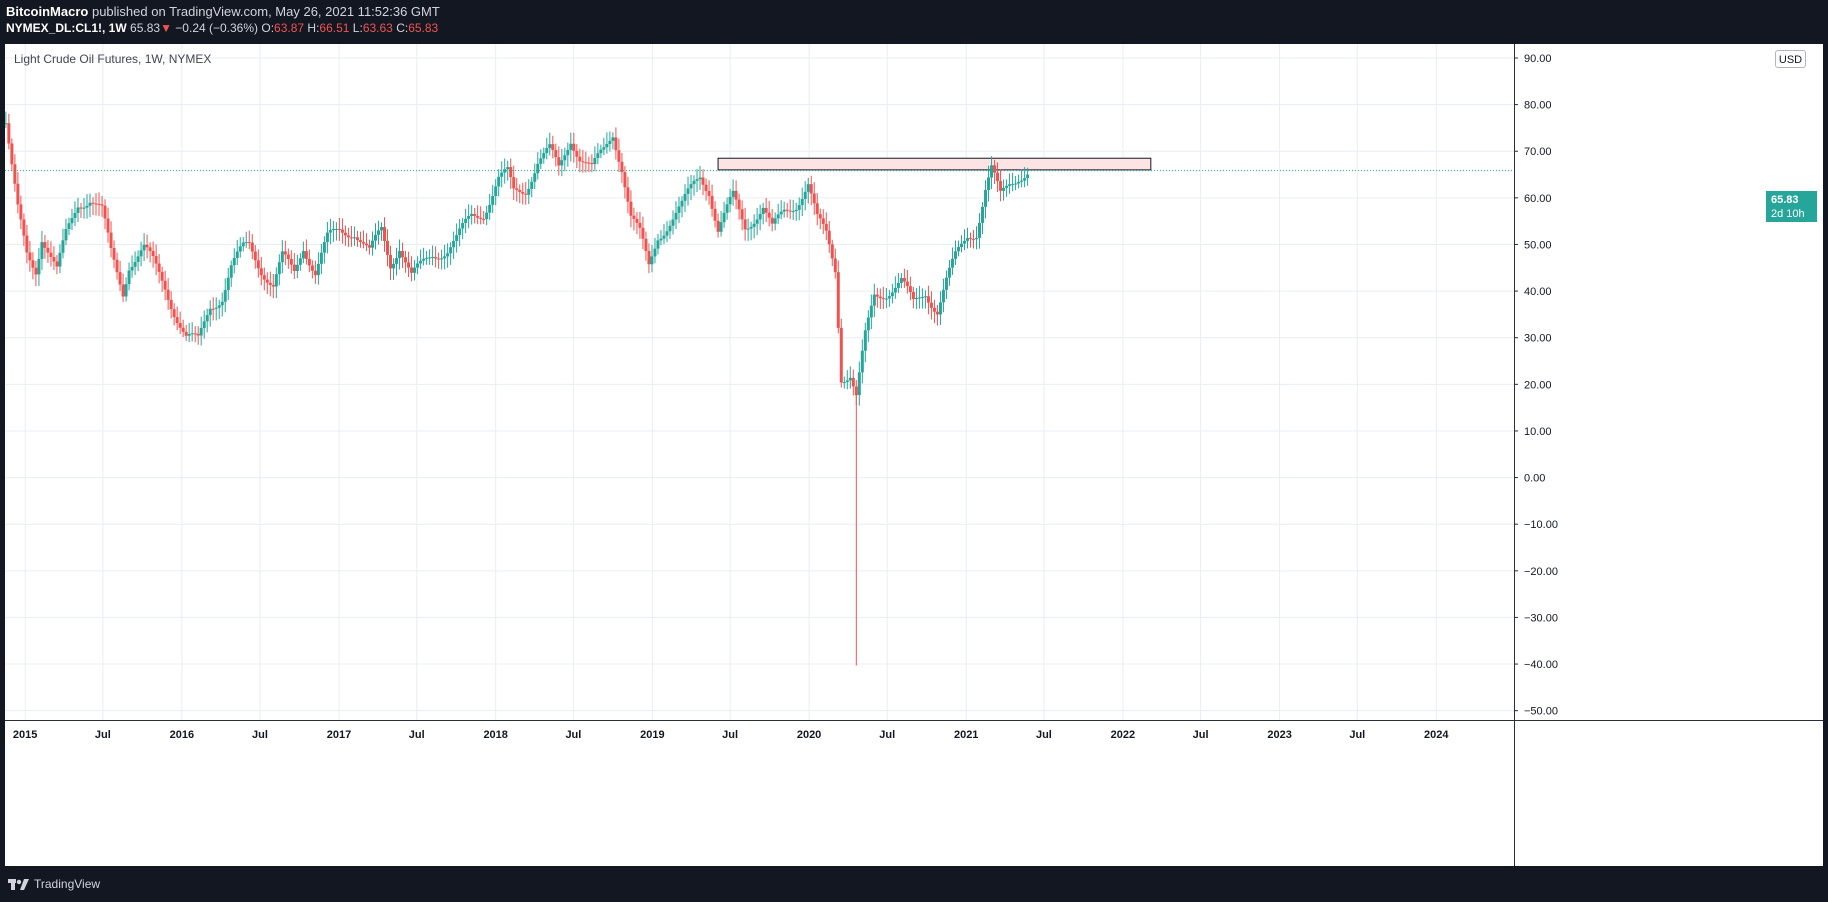 This screenshot has width=1828, height=902. Describe the element at coordinates (19, 884) in the screenshot. I see `tradingview-logo-icon` at that location.